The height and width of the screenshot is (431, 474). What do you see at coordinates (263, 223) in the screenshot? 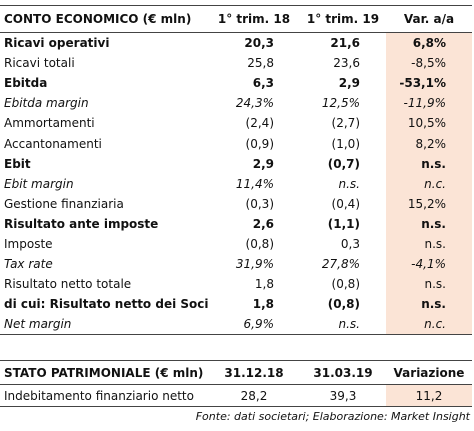
I see `value-cell: 2,6` at bounding box center [263, 223].